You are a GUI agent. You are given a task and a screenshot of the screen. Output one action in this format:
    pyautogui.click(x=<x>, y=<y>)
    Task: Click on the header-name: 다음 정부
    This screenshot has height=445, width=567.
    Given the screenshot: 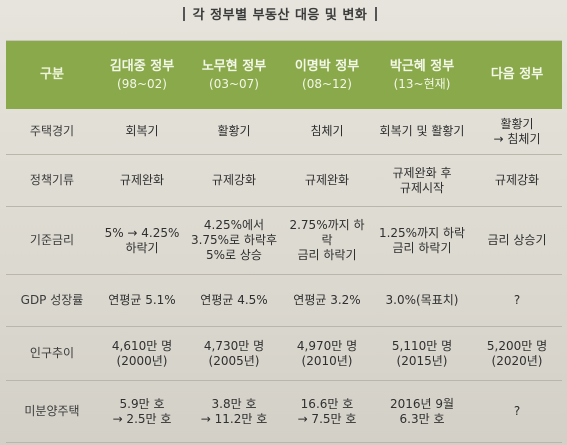 What is the action you would take?
    pyautogui.click(x=517, y=75)
    